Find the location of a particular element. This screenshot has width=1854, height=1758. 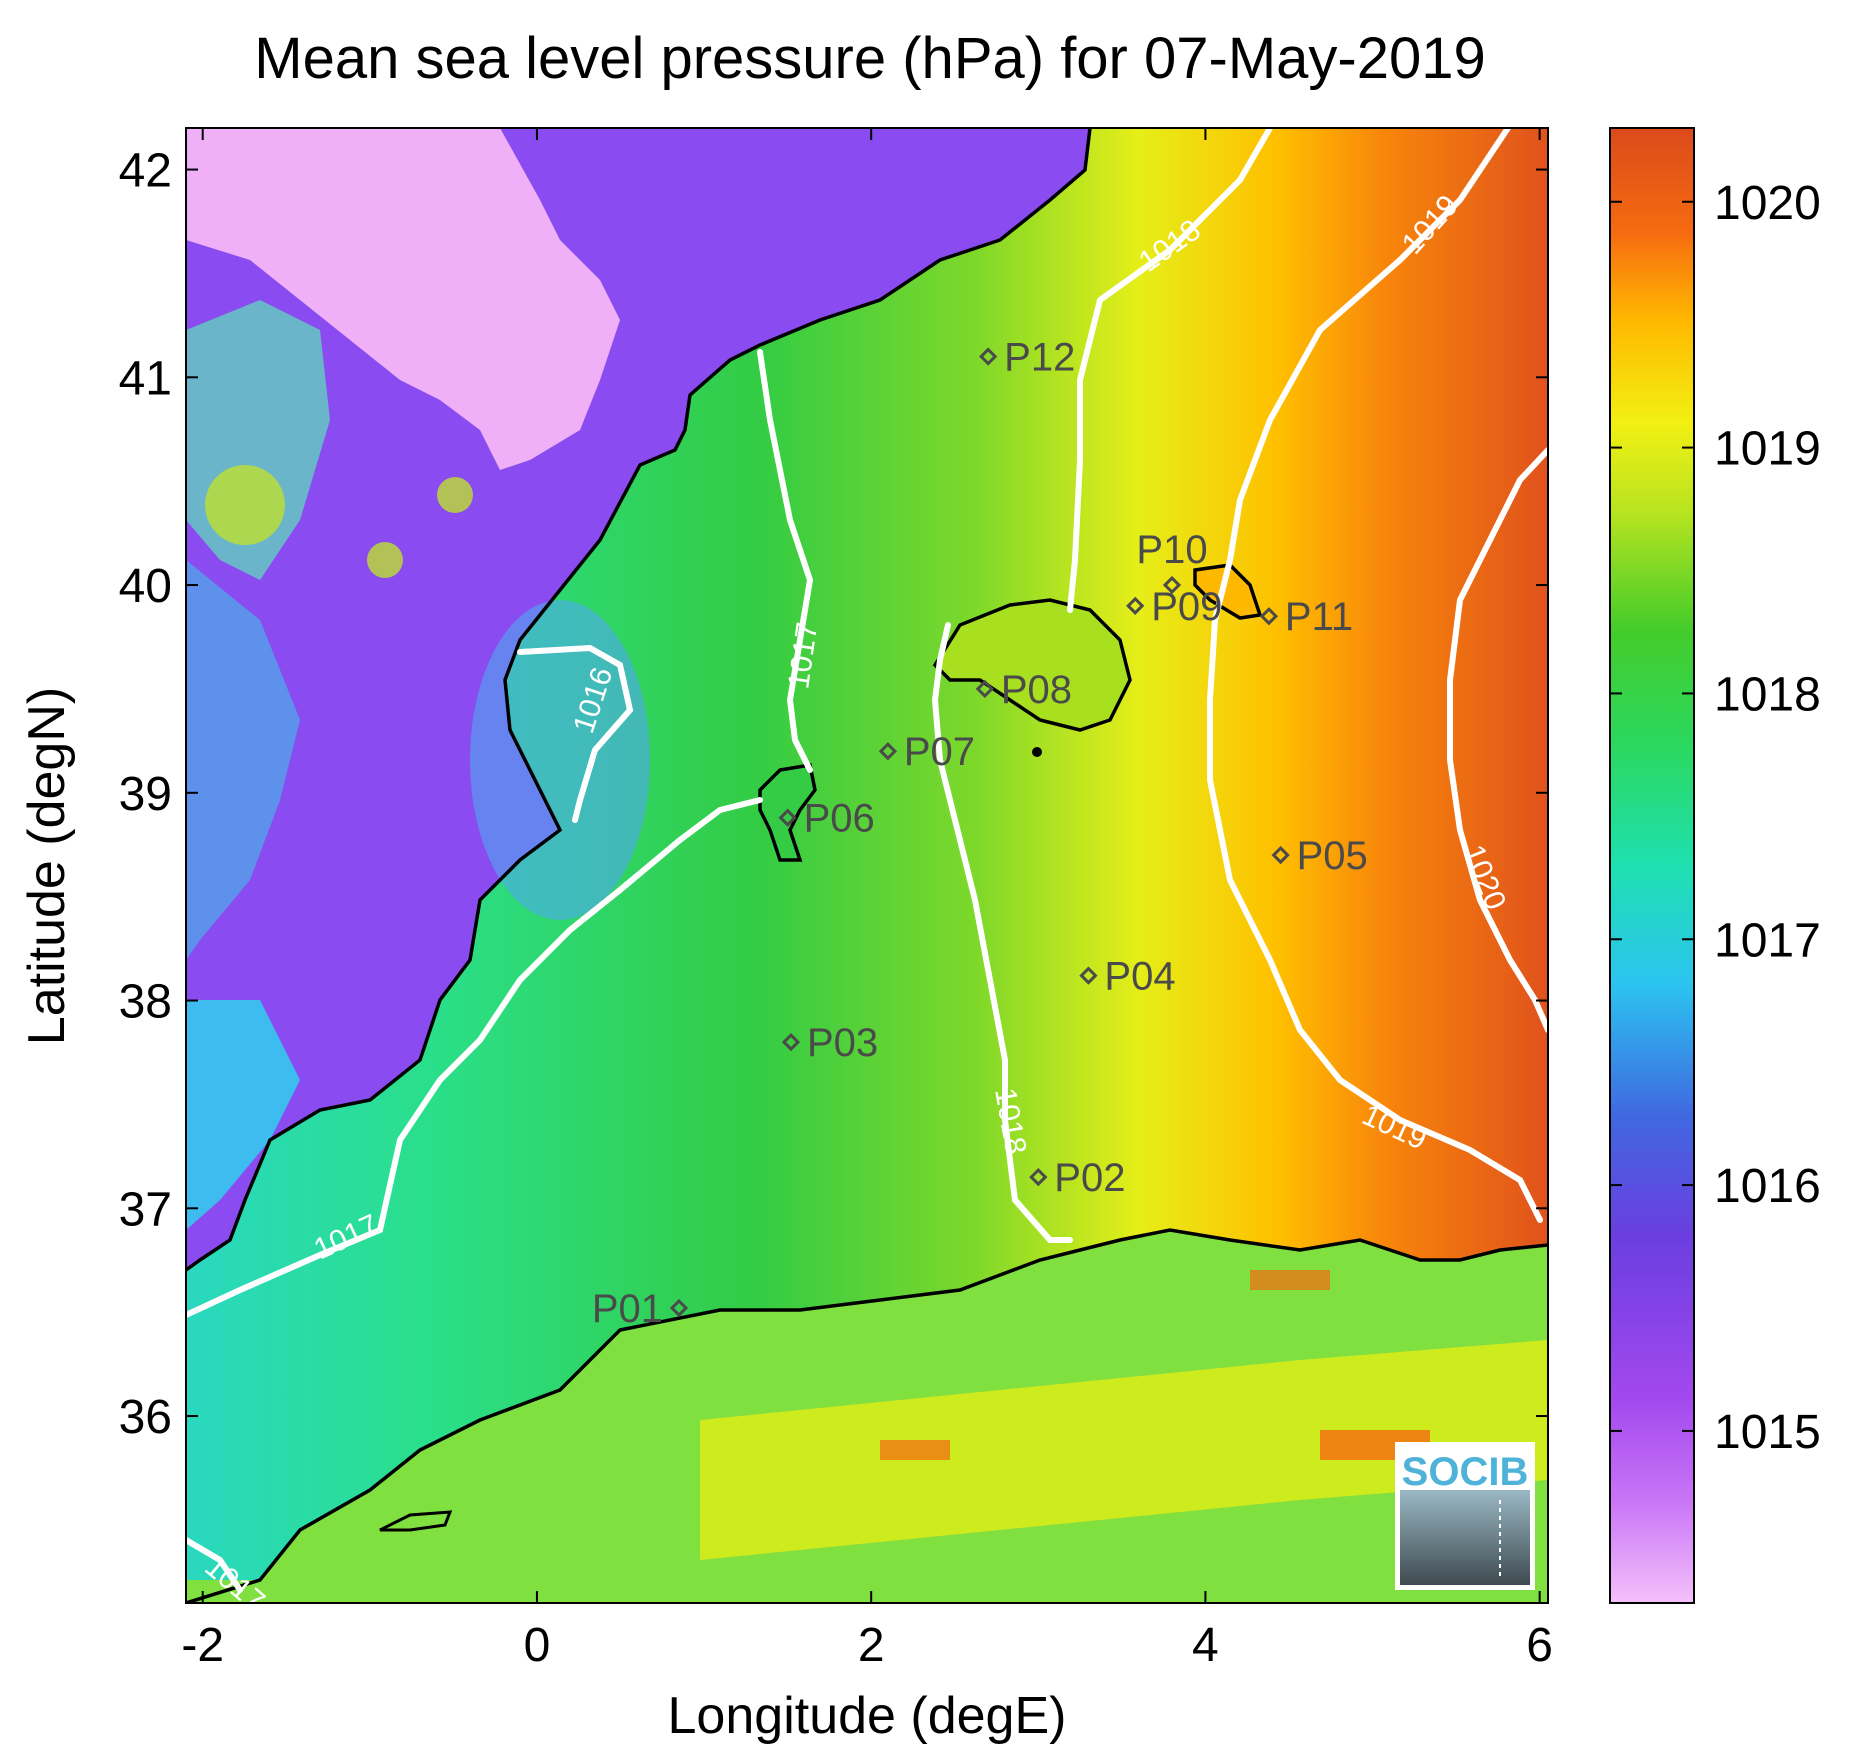

logo-text: SOCIB is located at coordinates (1465, 1472).